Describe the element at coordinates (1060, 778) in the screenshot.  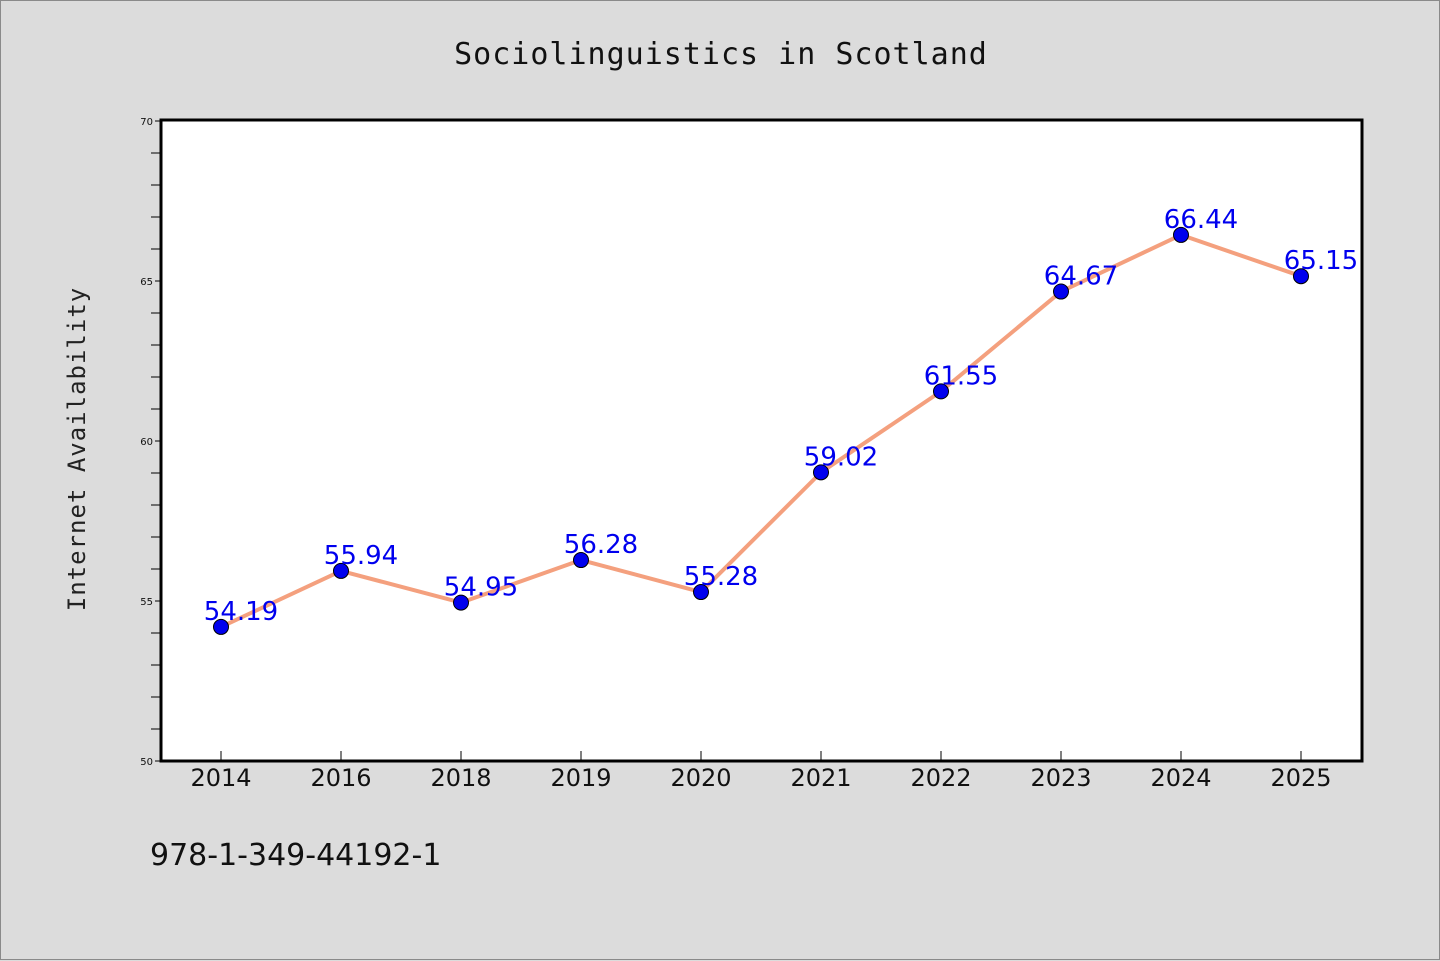
I see `x-tick-label: 2023` at that location.